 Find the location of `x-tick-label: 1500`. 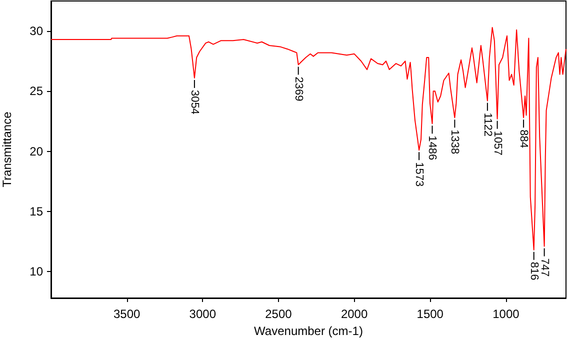

x-tick-label: 1500 is located at coordinates (430, 314).